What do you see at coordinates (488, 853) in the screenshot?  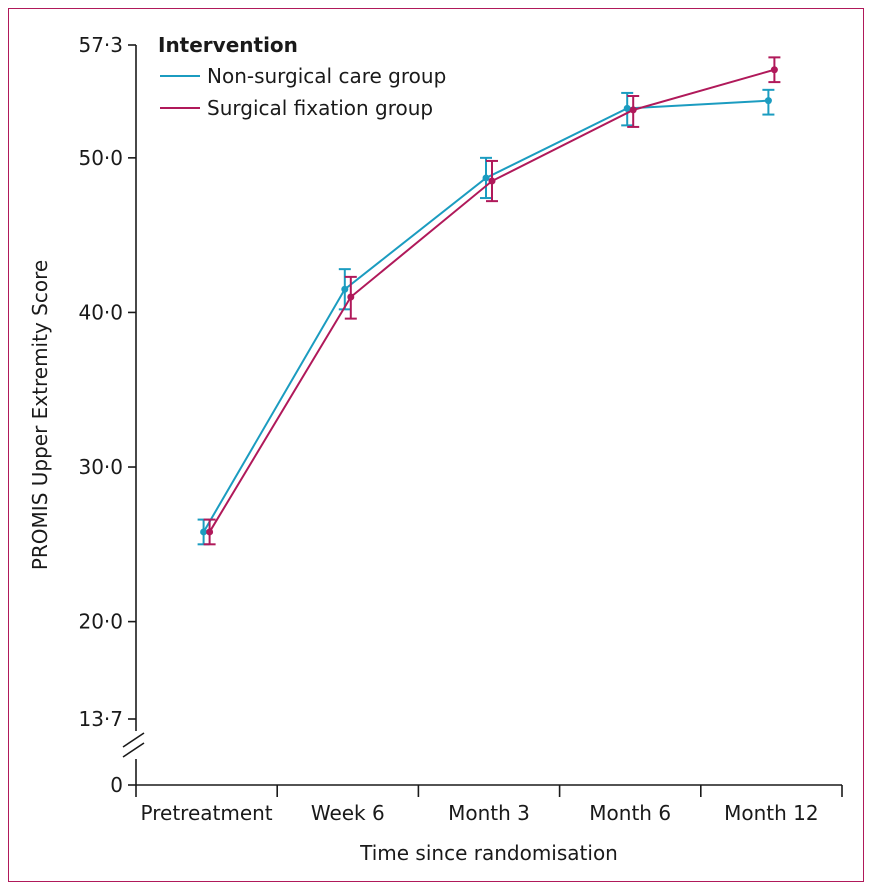 I see `x-axis-title: Time since randomisation` at bounding box center [488, 853].